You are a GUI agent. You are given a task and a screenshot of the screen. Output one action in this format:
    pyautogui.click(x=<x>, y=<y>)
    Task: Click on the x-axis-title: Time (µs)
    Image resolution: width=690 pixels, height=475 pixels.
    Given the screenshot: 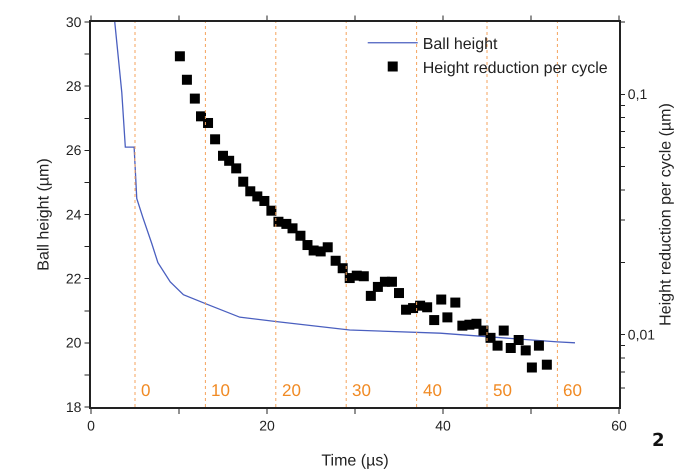 What is the action you would take?
    pyautogui.click(x=355, y=461)
    